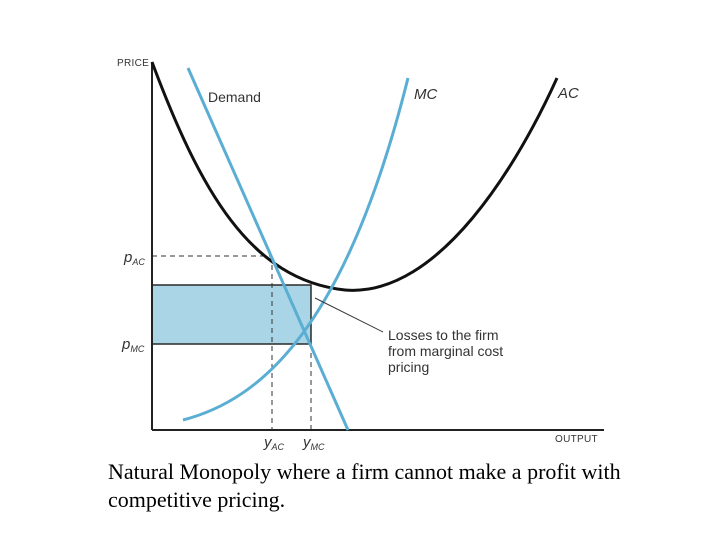  What do you see at coordinates (133, 63) in the screenshot?
I see `y-axis-label: PRICE` at bounding box center [133, 63].